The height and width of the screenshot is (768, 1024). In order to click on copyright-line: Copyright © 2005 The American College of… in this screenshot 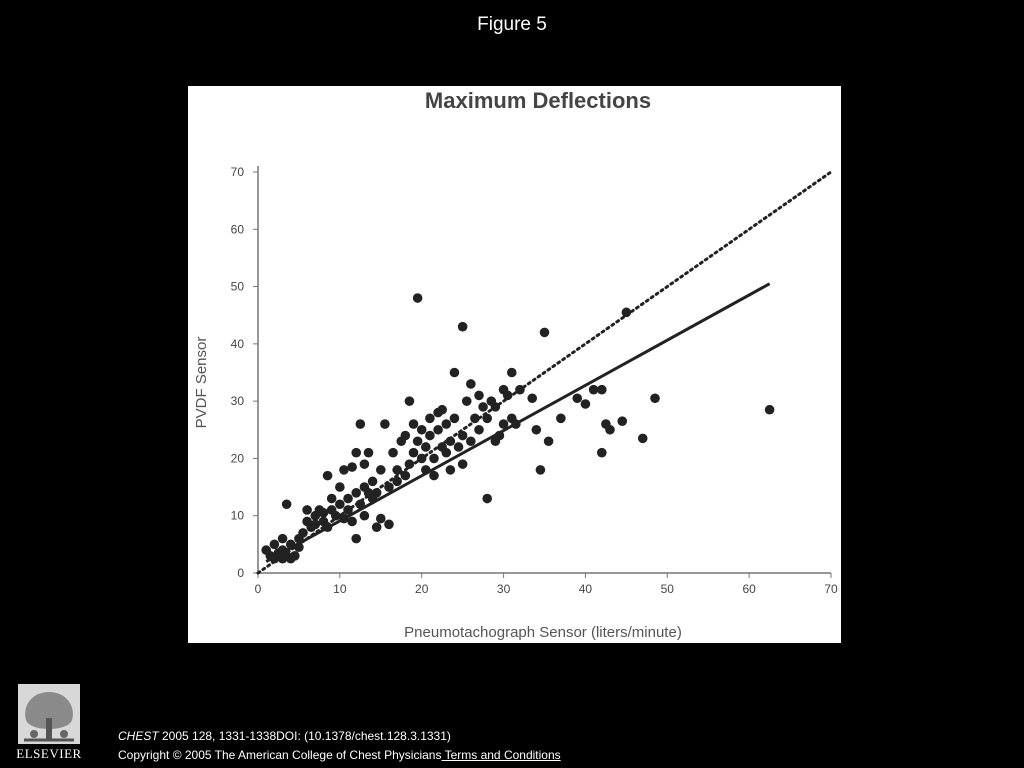, I will do `click(339, 755)`.